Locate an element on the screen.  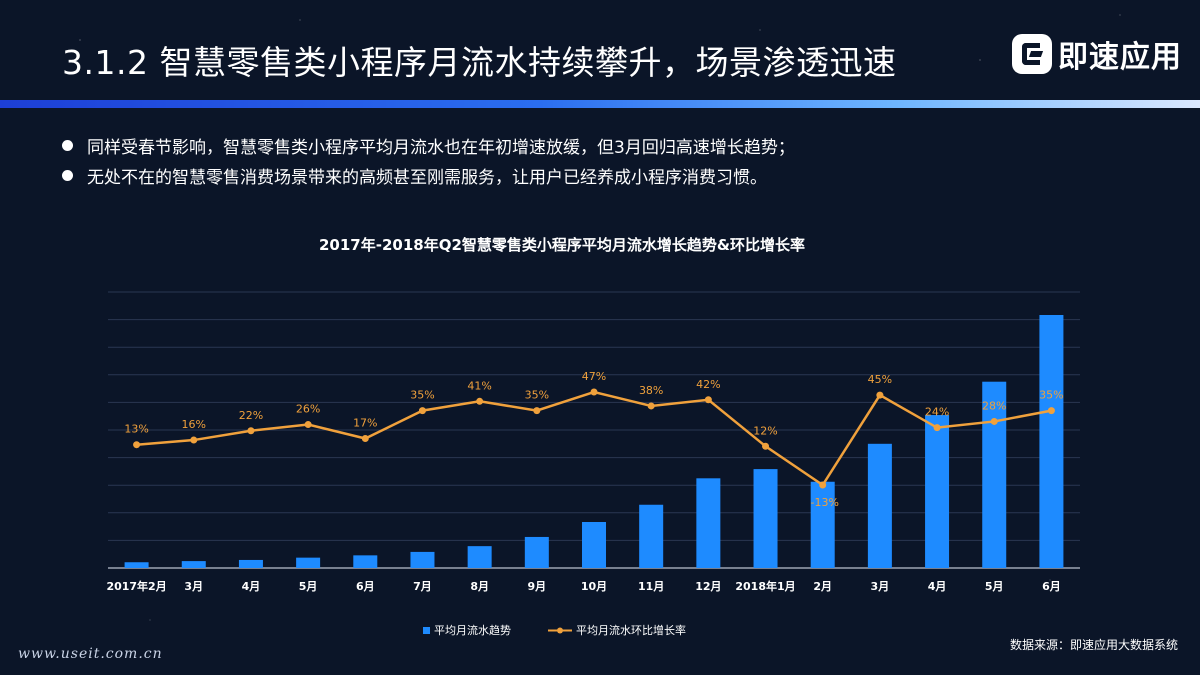
growth-rate-line is located at coordinates (594, 438).